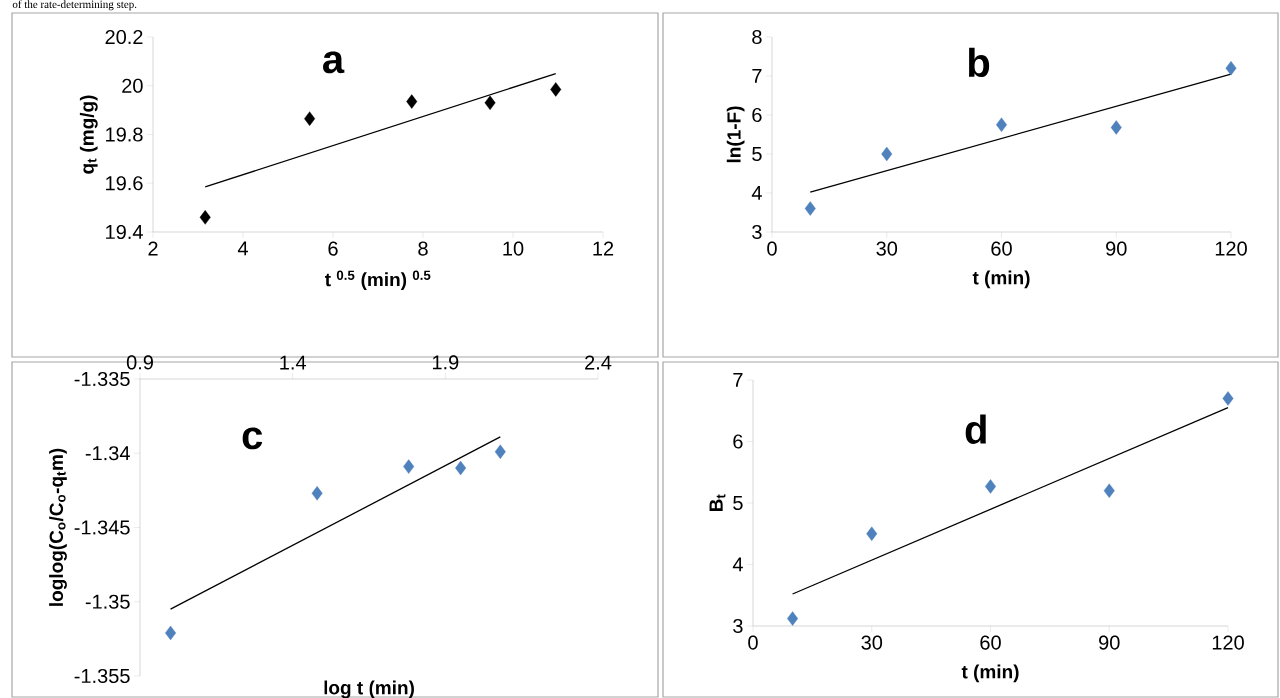 The image size is (1280, 698). What do you see at coordinates (333, 248) in the screenshot?
I see `x-tick-label: 6` at bounding box center [333, 248].